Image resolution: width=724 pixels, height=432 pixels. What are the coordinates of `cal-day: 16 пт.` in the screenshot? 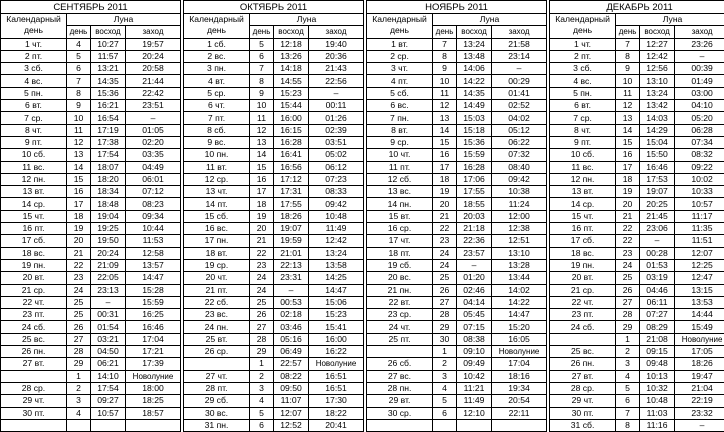 It's located at (33, 229).